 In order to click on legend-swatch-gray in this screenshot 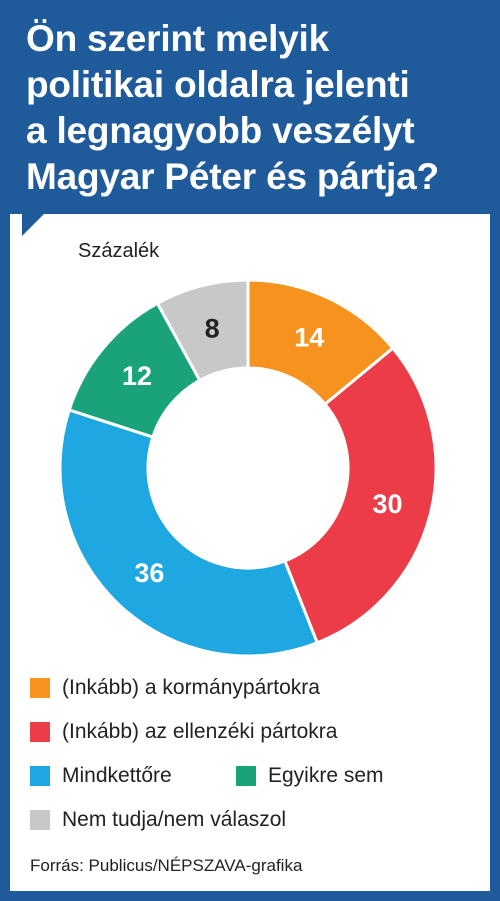, I will do `click(40, 820)`.